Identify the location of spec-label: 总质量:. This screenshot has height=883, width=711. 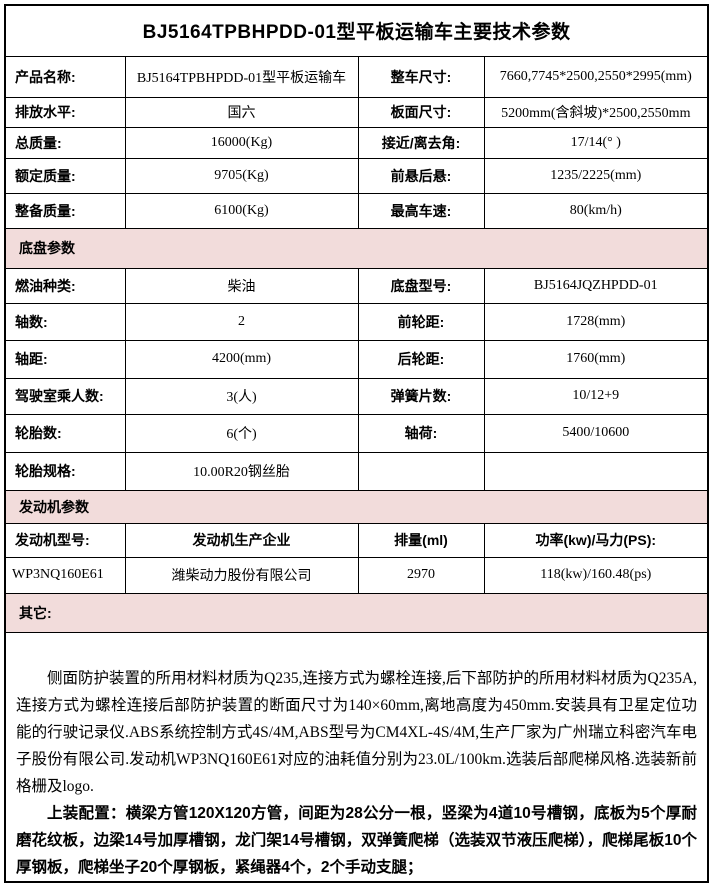
(65, 142).